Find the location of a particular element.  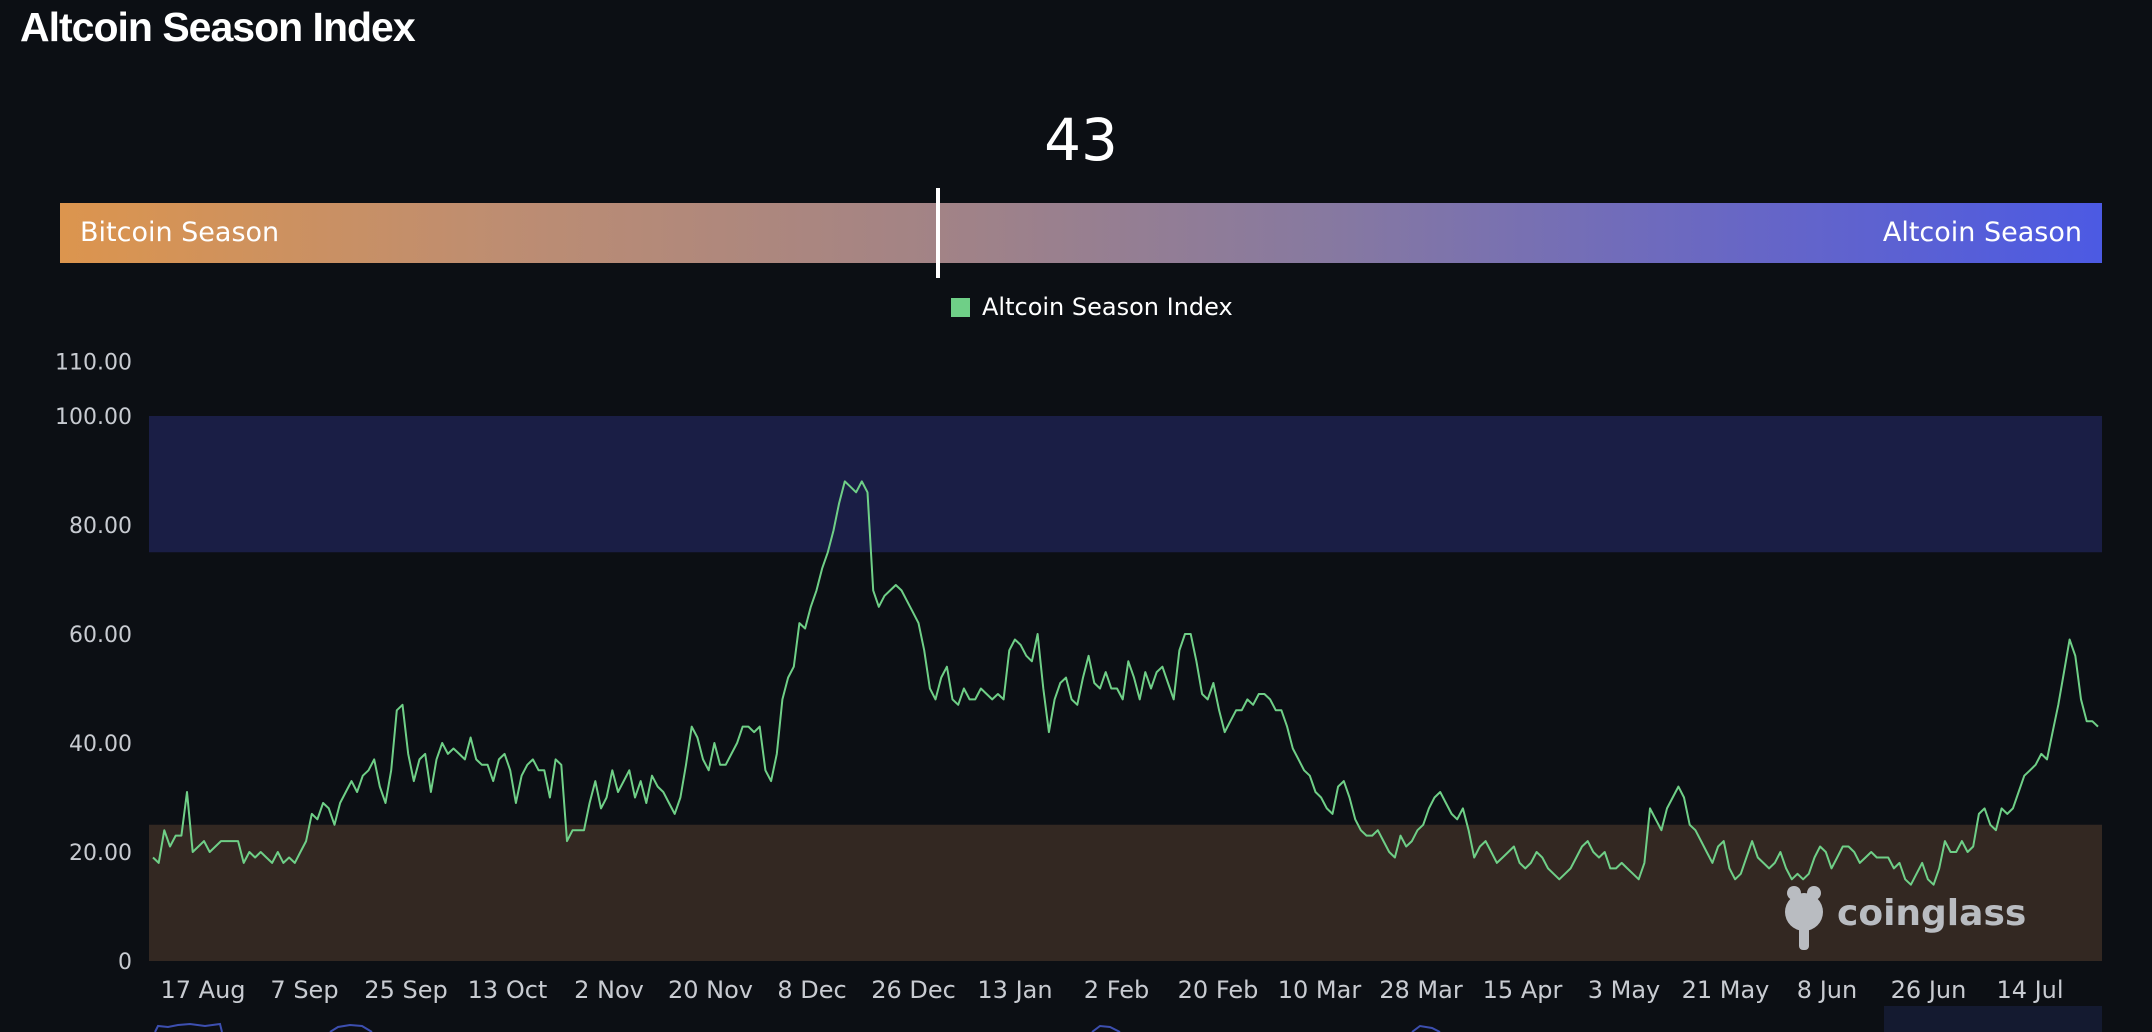

coinglass-watermark: coinglass is located at coordinates (1905, 918).